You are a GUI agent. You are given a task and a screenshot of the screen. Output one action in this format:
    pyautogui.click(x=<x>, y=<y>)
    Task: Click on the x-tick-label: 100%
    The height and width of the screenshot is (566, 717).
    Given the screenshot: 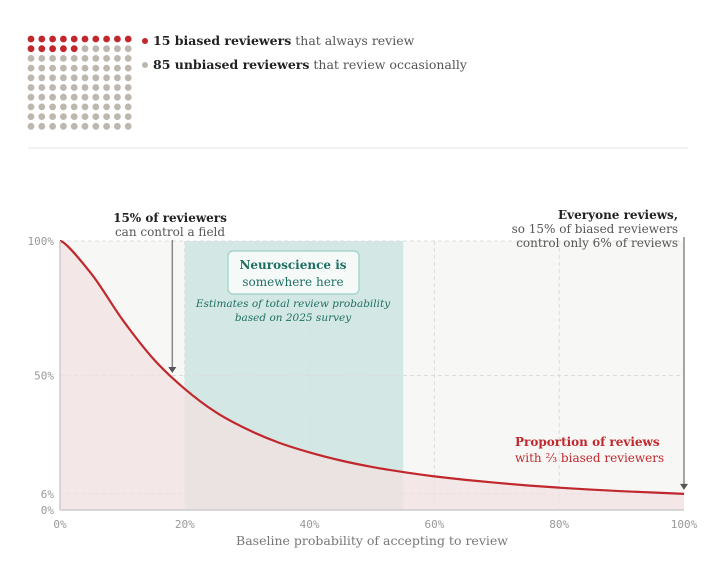 What is the action you would take?
    pyautogui.click(x=684, y=524)
    